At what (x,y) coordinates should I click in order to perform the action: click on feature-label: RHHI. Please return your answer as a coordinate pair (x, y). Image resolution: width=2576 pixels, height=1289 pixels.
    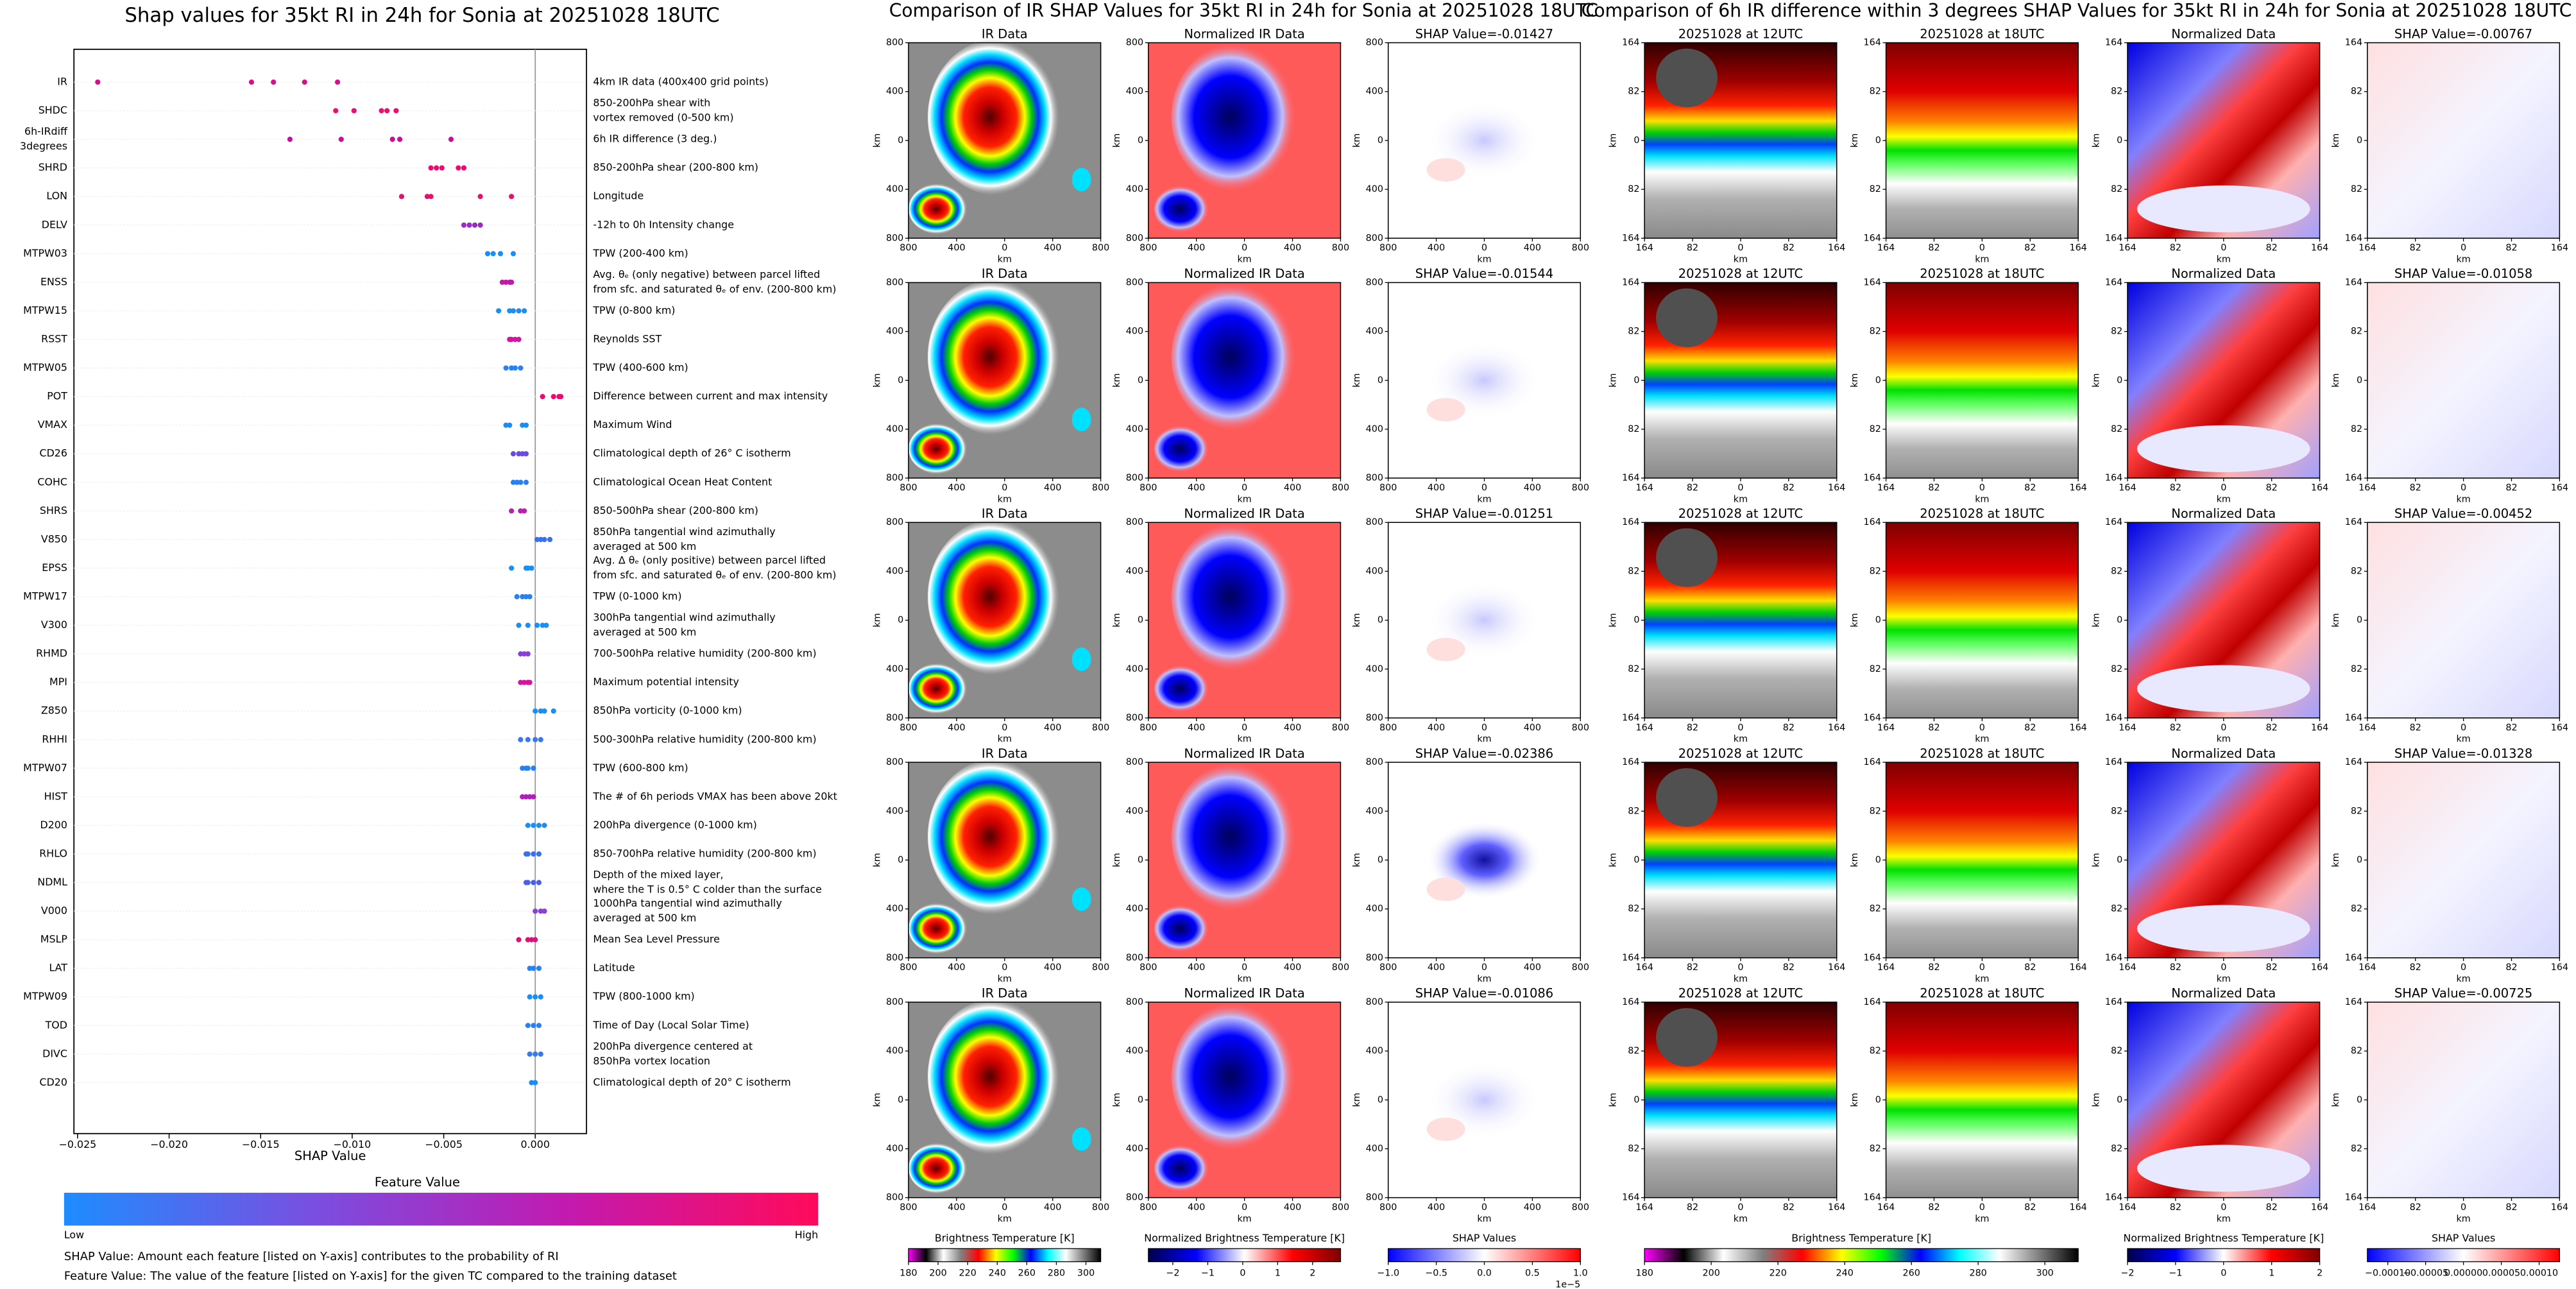
    Looking at the image, I should click on (54, 739).